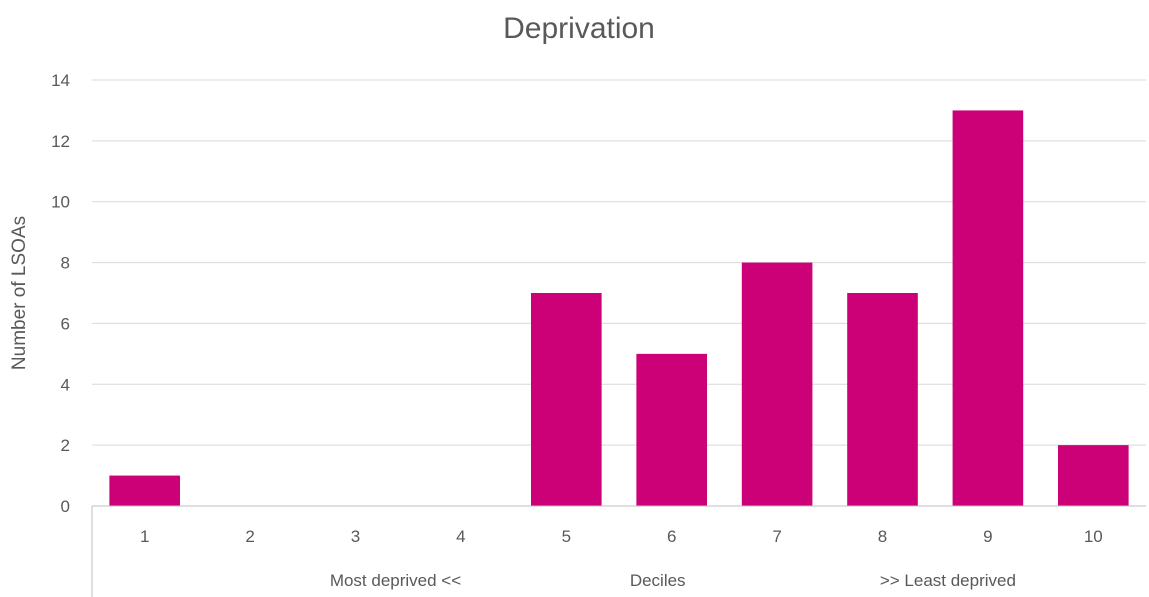  What do you see at coordinates (249, 536) in the screenshot?
I see `x-tick-label: 2` at bounding box center [249, 536].